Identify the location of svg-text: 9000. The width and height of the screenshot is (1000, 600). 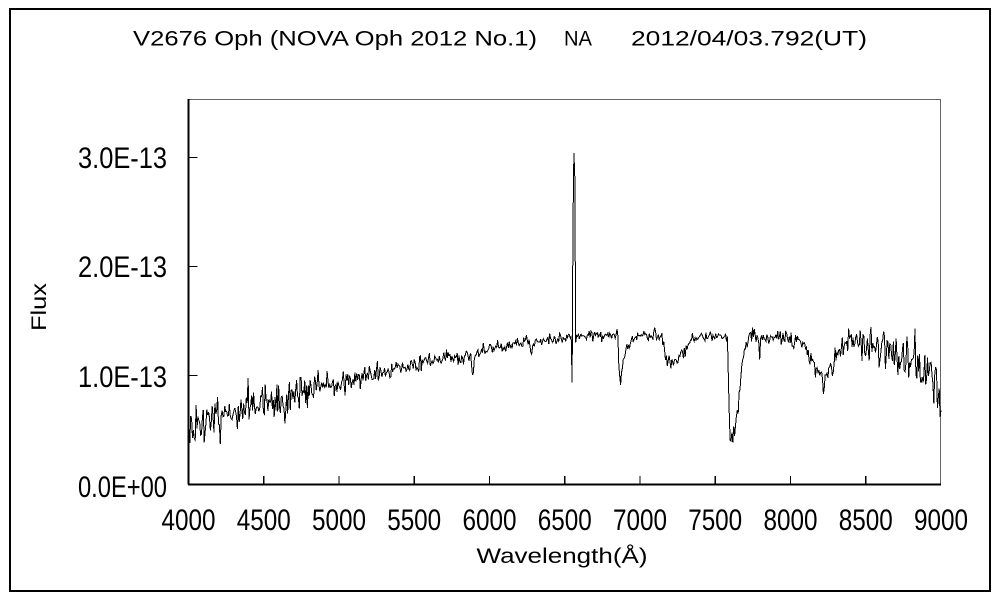
(941, 520).